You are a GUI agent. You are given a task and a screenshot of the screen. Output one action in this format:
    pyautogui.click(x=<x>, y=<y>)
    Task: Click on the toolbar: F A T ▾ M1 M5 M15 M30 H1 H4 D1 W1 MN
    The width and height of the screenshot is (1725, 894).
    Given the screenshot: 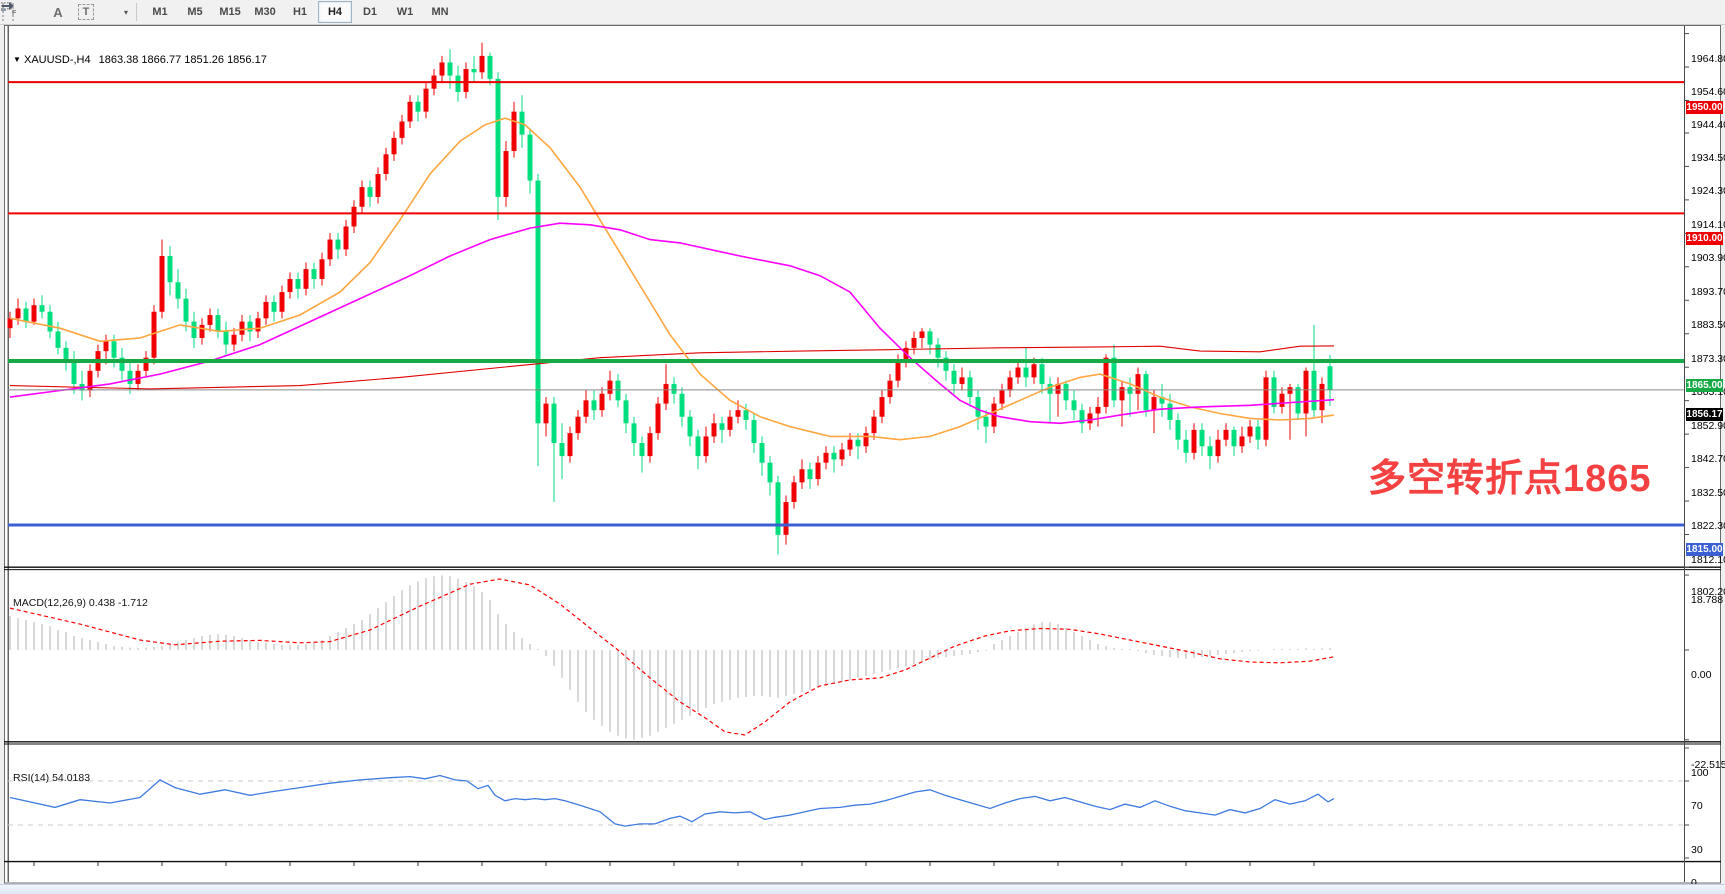 What is the action you would take?
    pyautogui.click(x=862, y=12)
    